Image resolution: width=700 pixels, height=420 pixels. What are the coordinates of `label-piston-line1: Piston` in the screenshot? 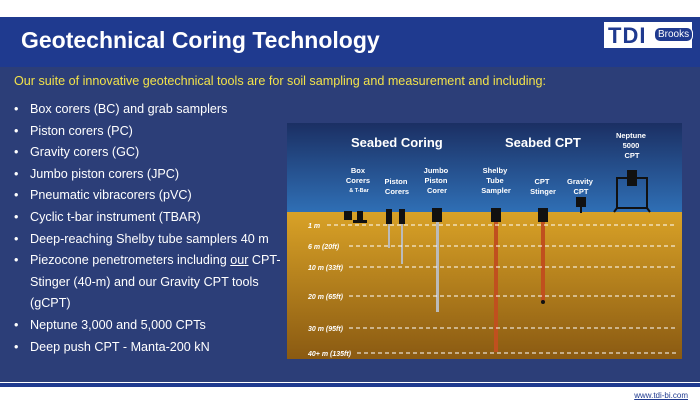 It's located at (395, 181).